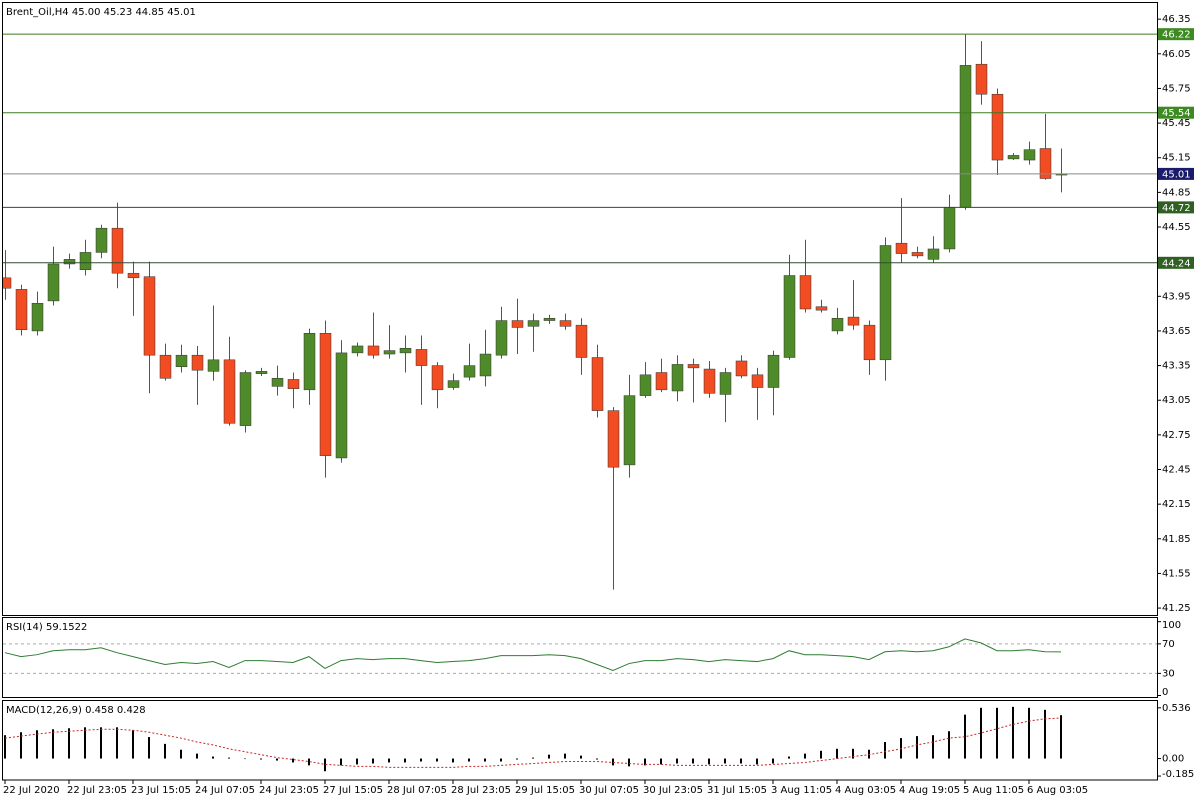 This screenshot has height=800, width=1200. Describe the element at coordinates (289, 790) in the screenshot. I see `x-tick-label: 24 Jul 23:05` at that location.